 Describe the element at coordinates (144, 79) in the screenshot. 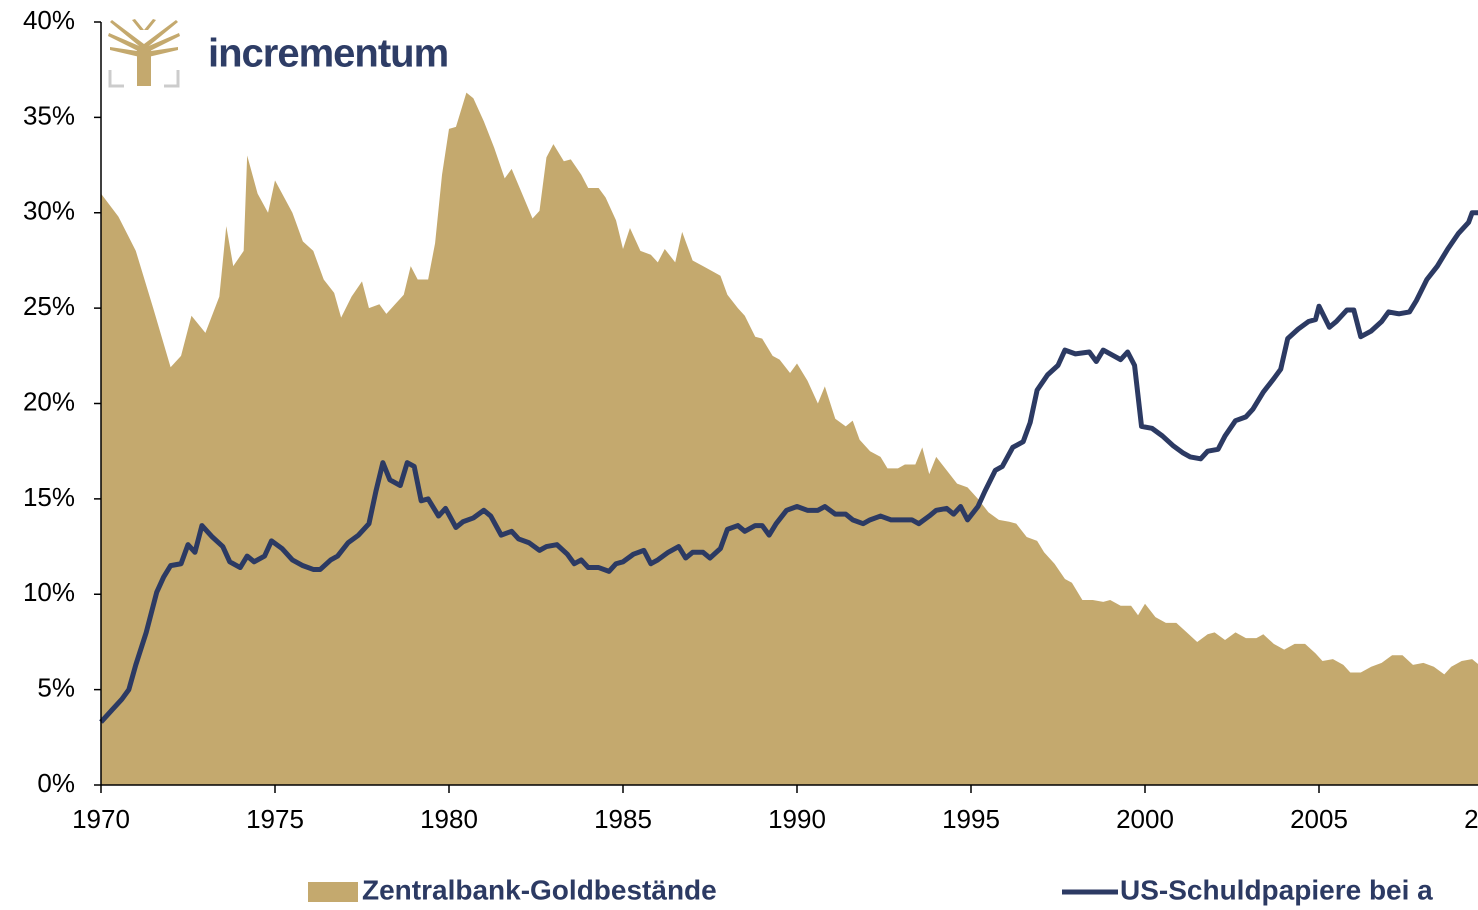

I see `logo-frame` at that location.